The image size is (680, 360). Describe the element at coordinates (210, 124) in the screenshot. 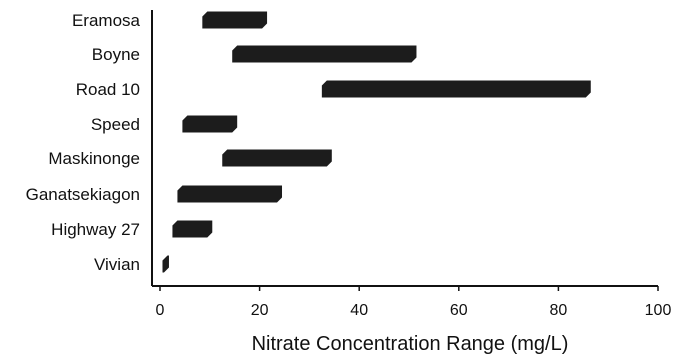

I see `bar-speed` at that location.